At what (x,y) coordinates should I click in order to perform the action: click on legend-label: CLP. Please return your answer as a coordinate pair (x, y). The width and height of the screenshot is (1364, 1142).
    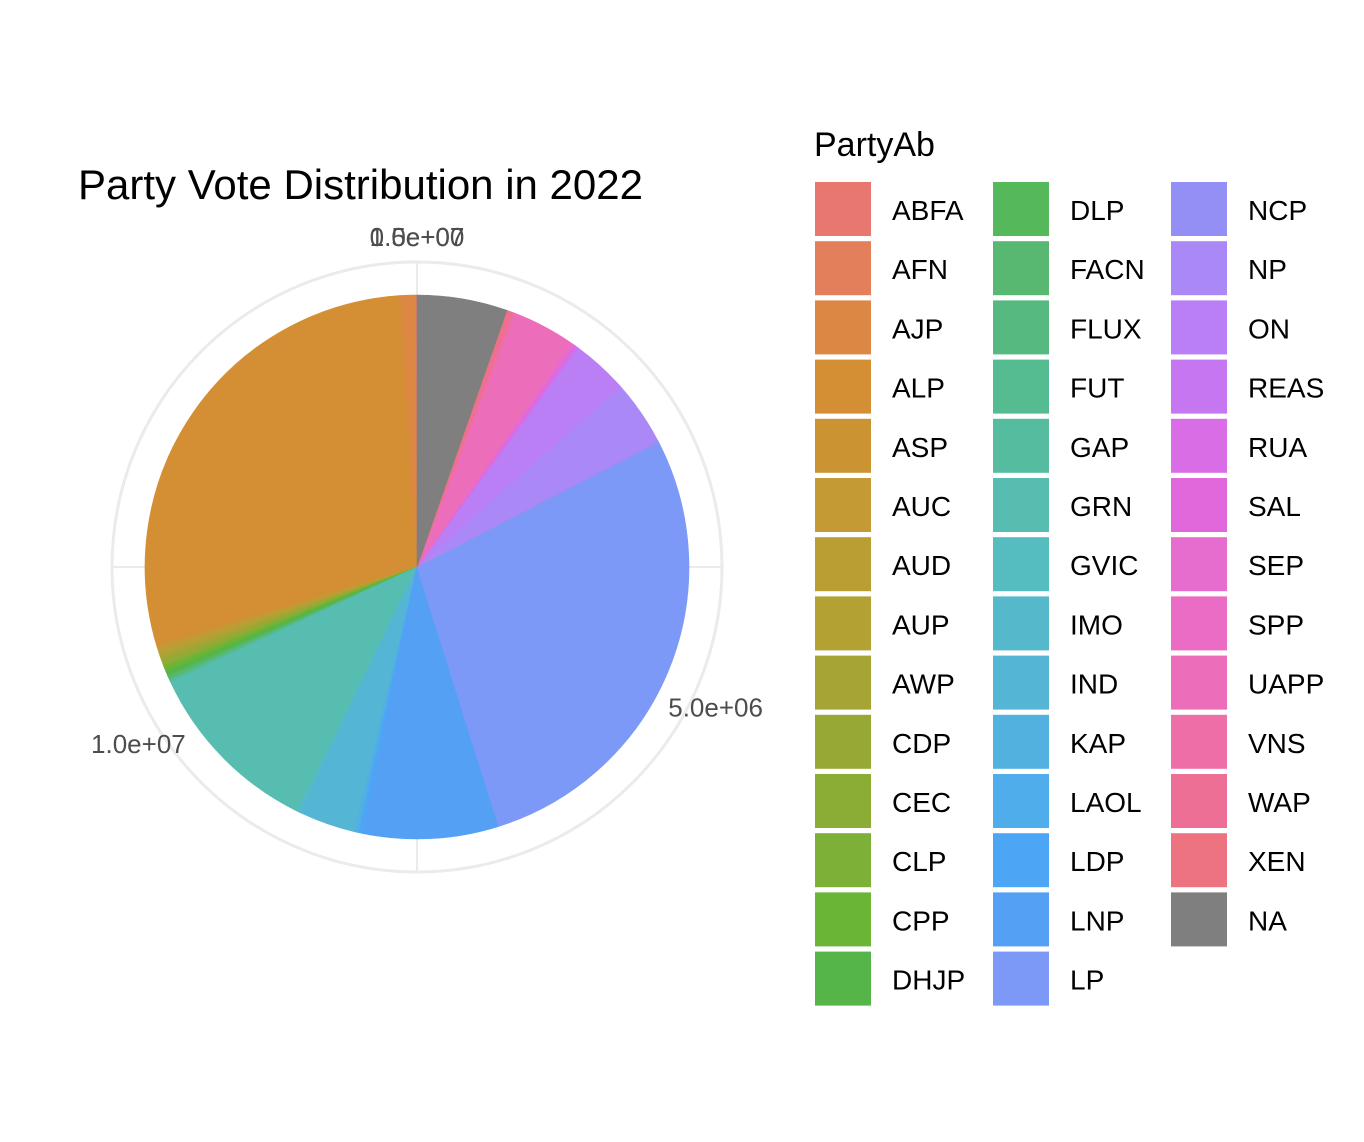
    Looking at the image, I should click on (919, 861).